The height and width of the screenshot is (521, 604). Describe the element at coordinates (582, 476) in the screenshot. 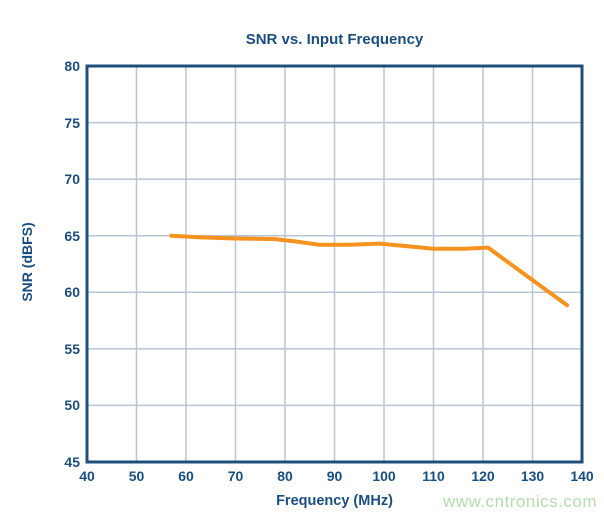

I see `x-tick-label: 140` at that location.